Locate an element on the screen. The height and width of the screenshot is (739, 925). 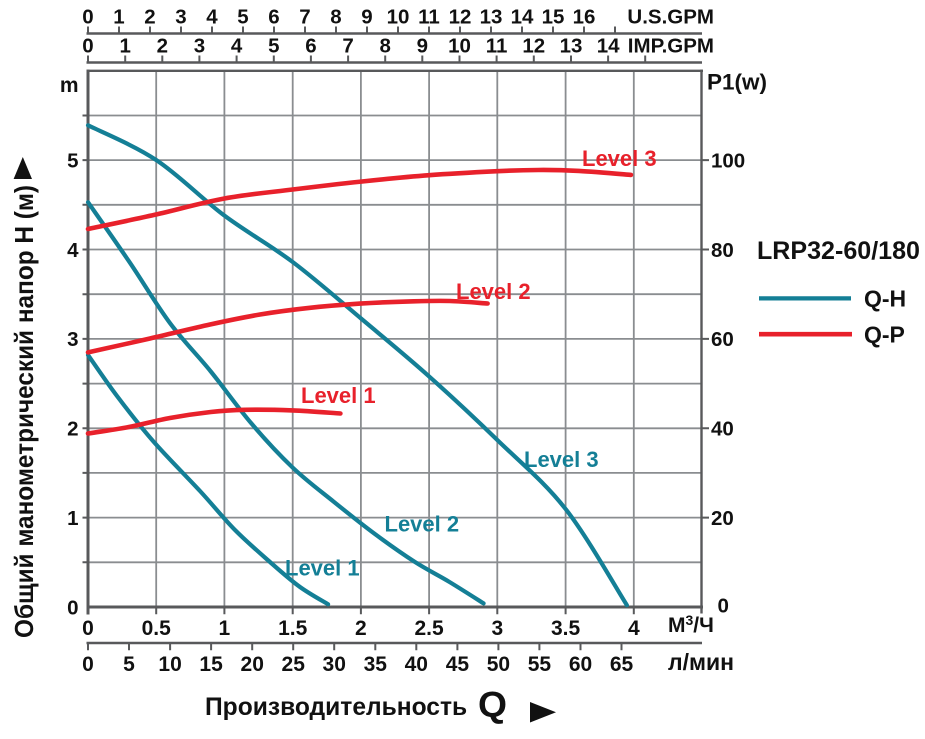
svg-text: P1(w) is located at coordinates (737, 82).